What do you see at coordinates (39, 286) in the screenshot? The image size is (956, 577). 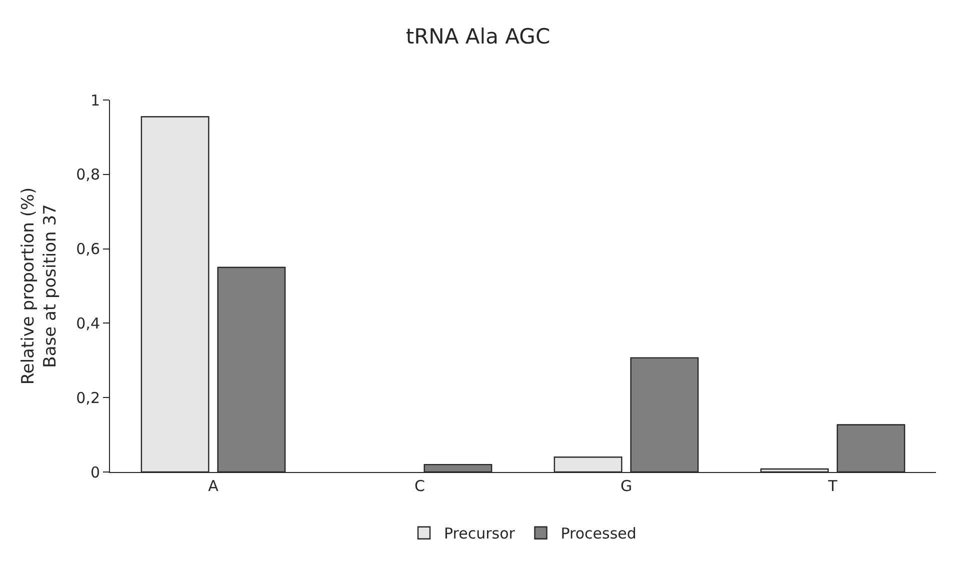 I see `y-axis-title: Relative proportion (%) Base at position 37` at bounding box center [39, 286].